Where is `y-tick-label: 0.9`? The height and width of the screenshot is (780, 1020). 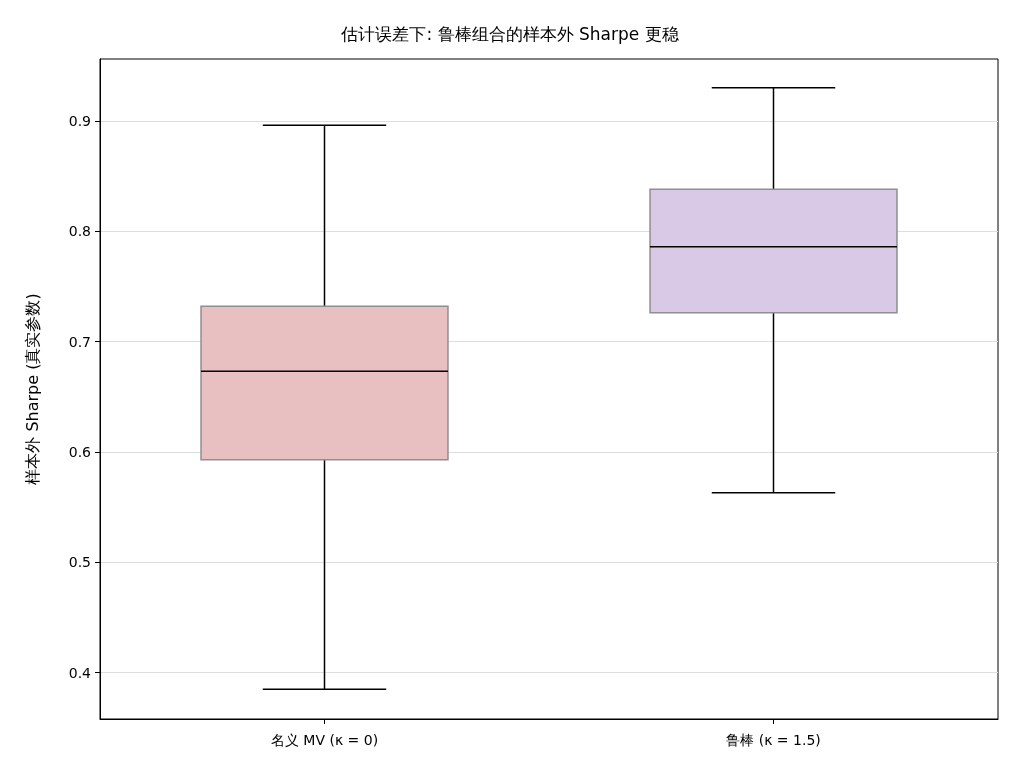 y-tick-label: 0.9 is located at coordinates (79, 120).